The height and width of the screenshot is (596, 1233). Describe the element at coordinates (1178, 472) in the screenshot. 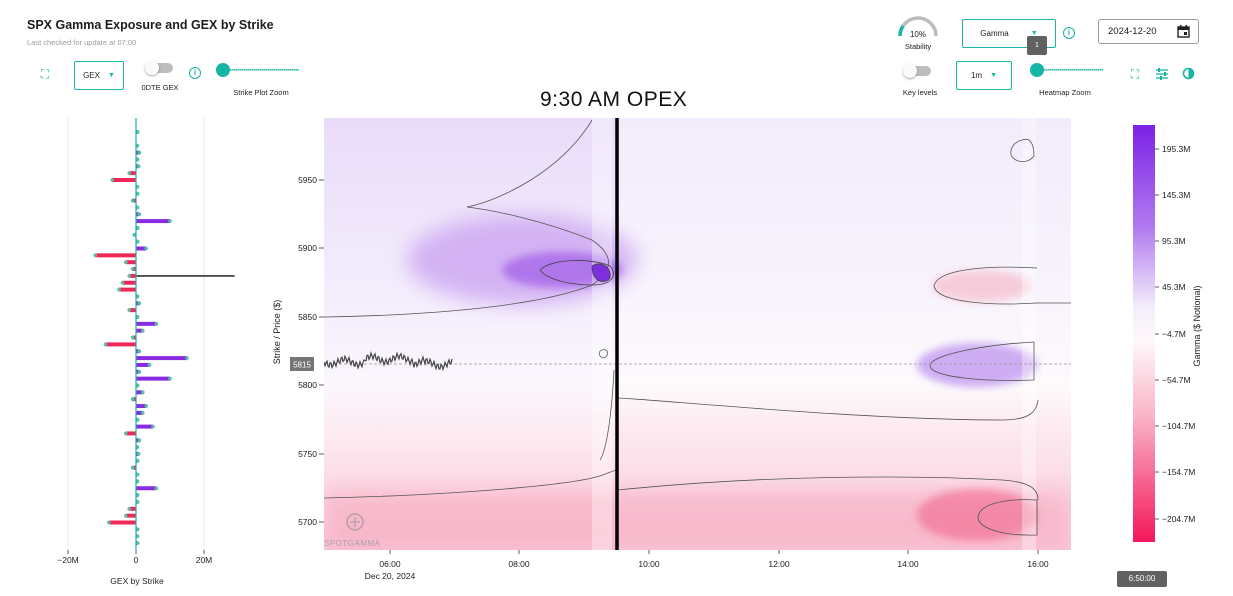

I see `colorbar-tick-label: −154.7M` at that location.